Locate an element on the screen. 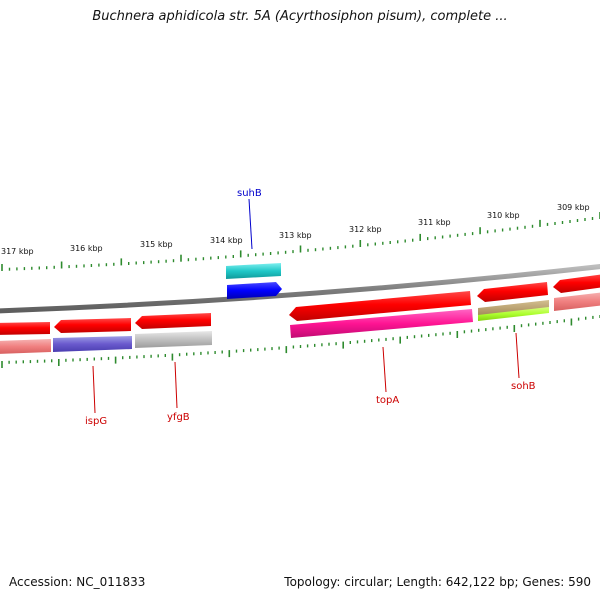  gene-yfgB-feature-red is located at coordinates (173, 321).